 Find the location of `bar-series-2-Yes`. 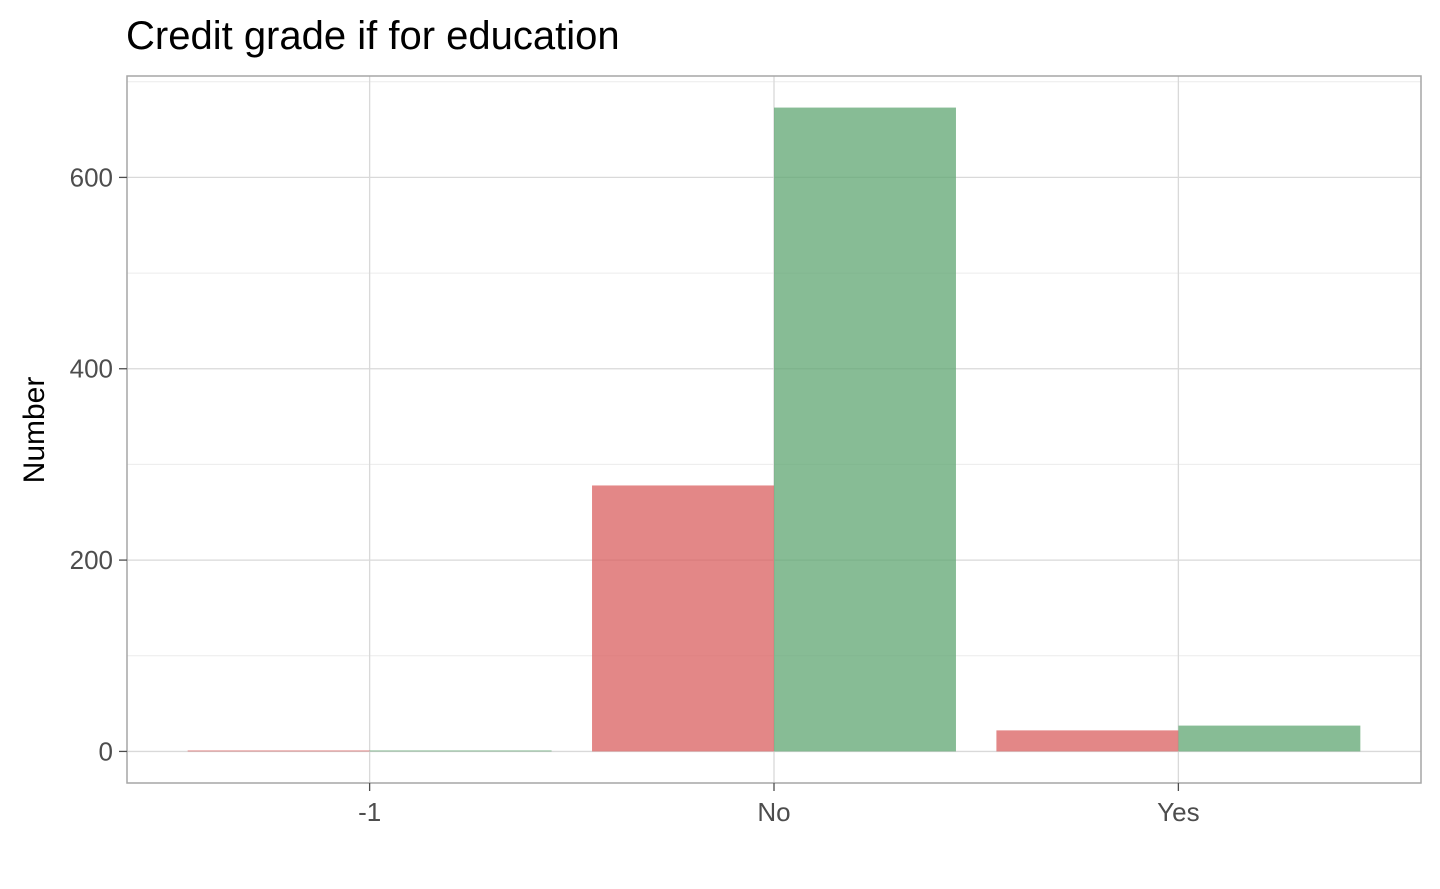

bar-series-2-Yes is located at coordinates (1269, 738).